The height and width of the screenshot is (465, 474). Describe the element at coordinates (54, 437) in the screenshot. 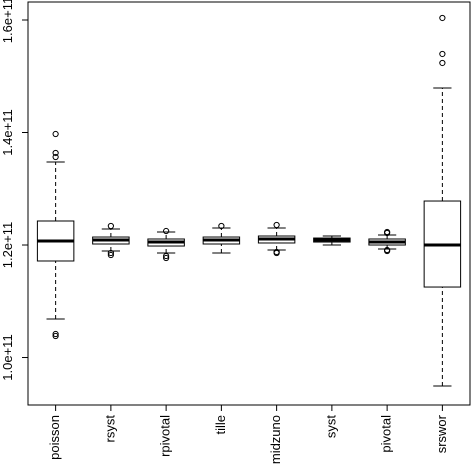

I see `x-tick-label: poisson` at that location.